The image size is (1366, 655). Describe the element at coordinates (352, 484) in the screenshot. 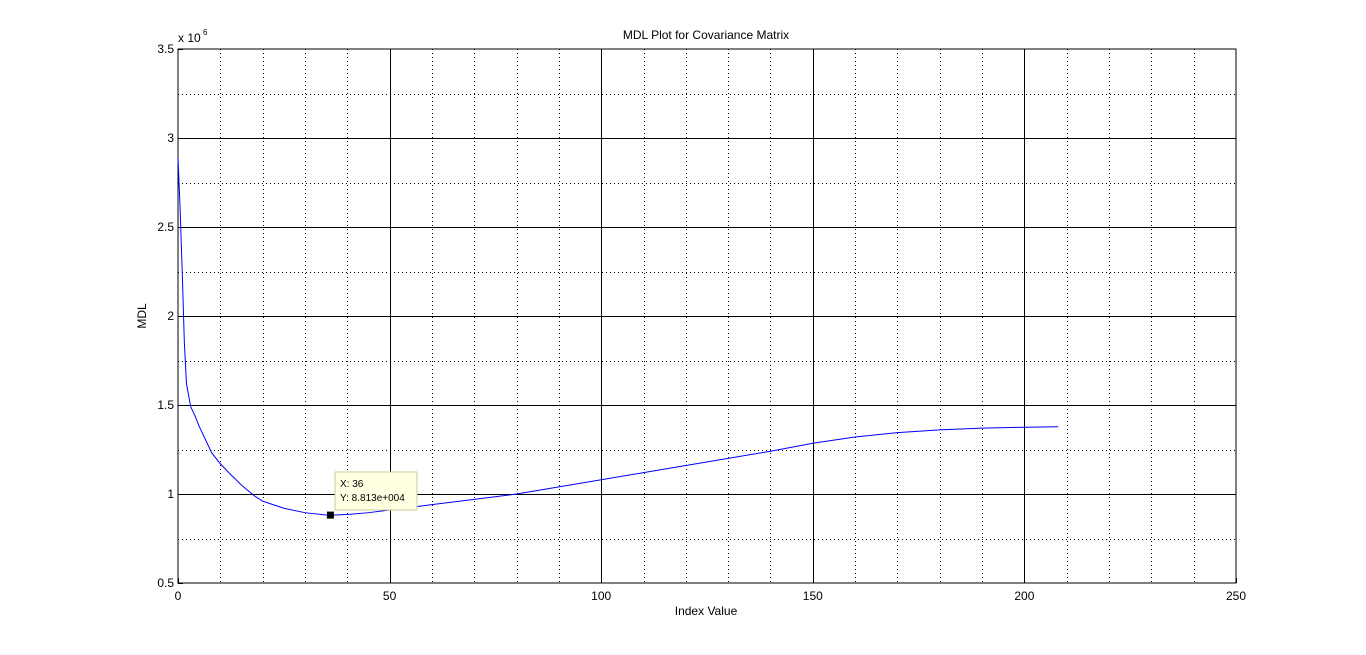

I see `datatip-x: X: 36` at that location.